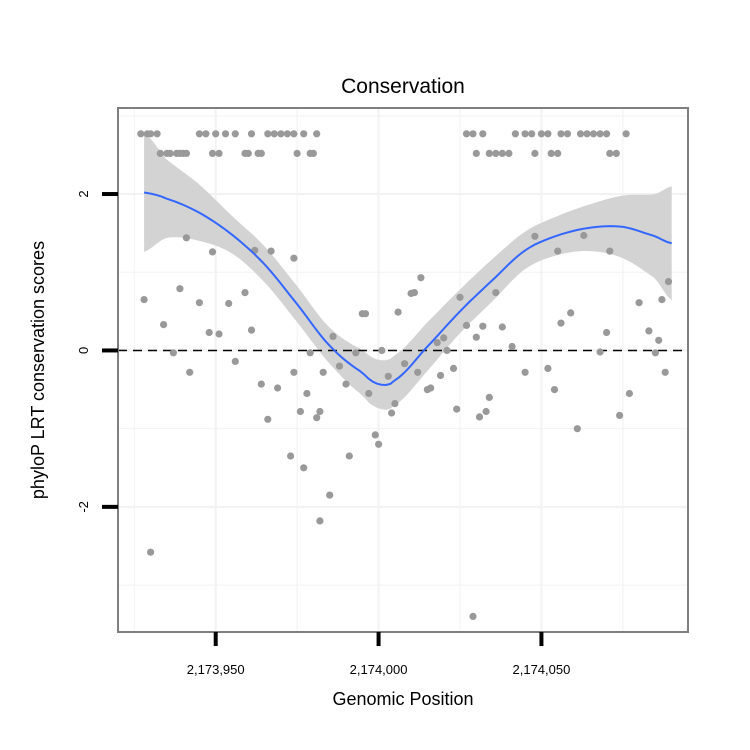 The width and height of the screenshot is (750, 750). What do you see at coordinates (542, 669) in the screenshot?
I see `x-tick-label: 2,174,050` at bounding box center [542, 669].